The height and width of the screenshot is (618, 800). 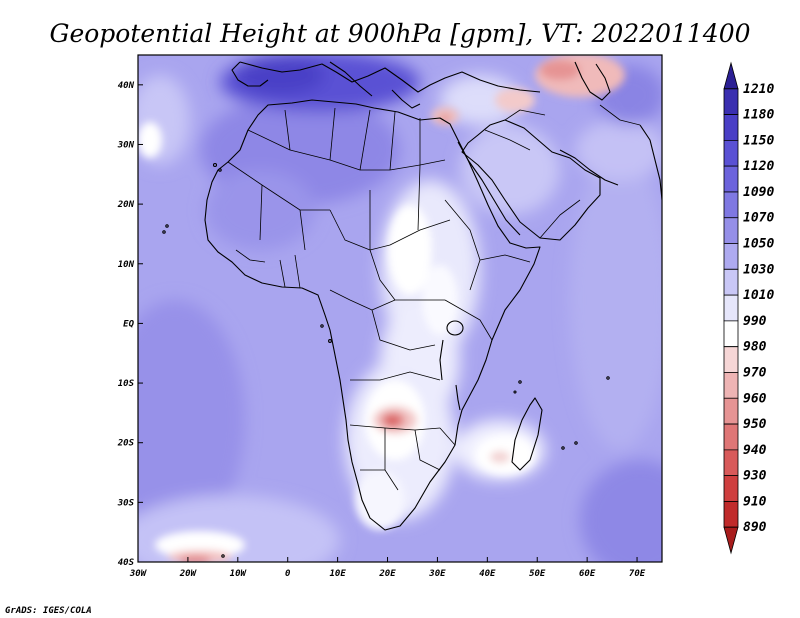 What do you see at coordinates (758, 166) in the screenshot?
I see `colorbar-label: 1120` at bounding box center [758, 166].